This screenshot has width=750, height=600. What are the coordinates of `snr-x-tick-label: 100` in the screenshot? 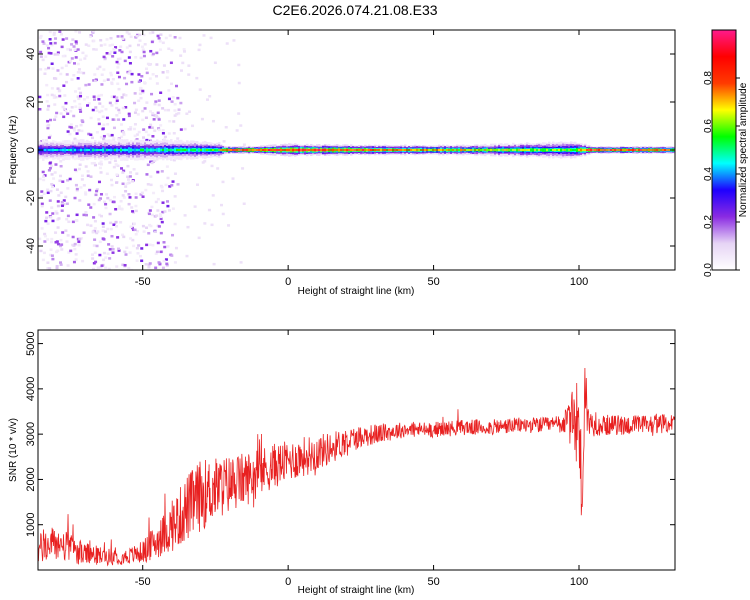 It's located at (579, 582).